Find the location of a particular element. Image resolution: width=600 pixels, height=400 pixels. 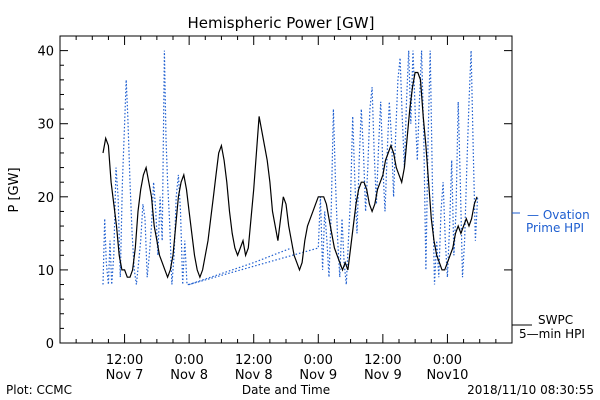

x-axis-label: Date and Time is located at coordinates (286, 390).